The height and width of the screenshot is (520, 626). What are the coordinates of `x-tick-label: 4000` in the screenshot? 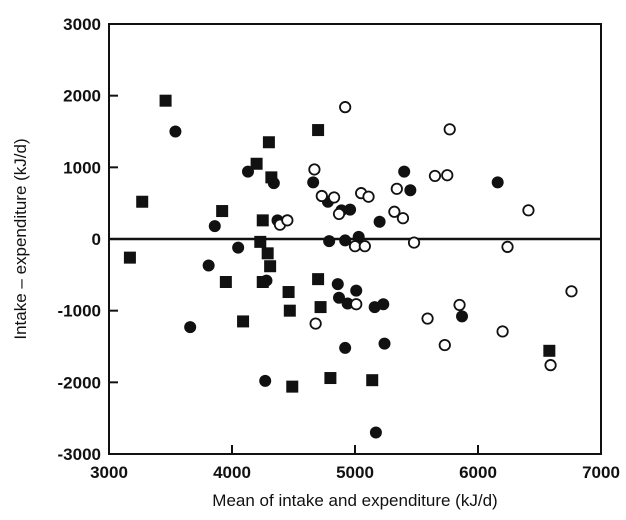 It's located at (232, 472).